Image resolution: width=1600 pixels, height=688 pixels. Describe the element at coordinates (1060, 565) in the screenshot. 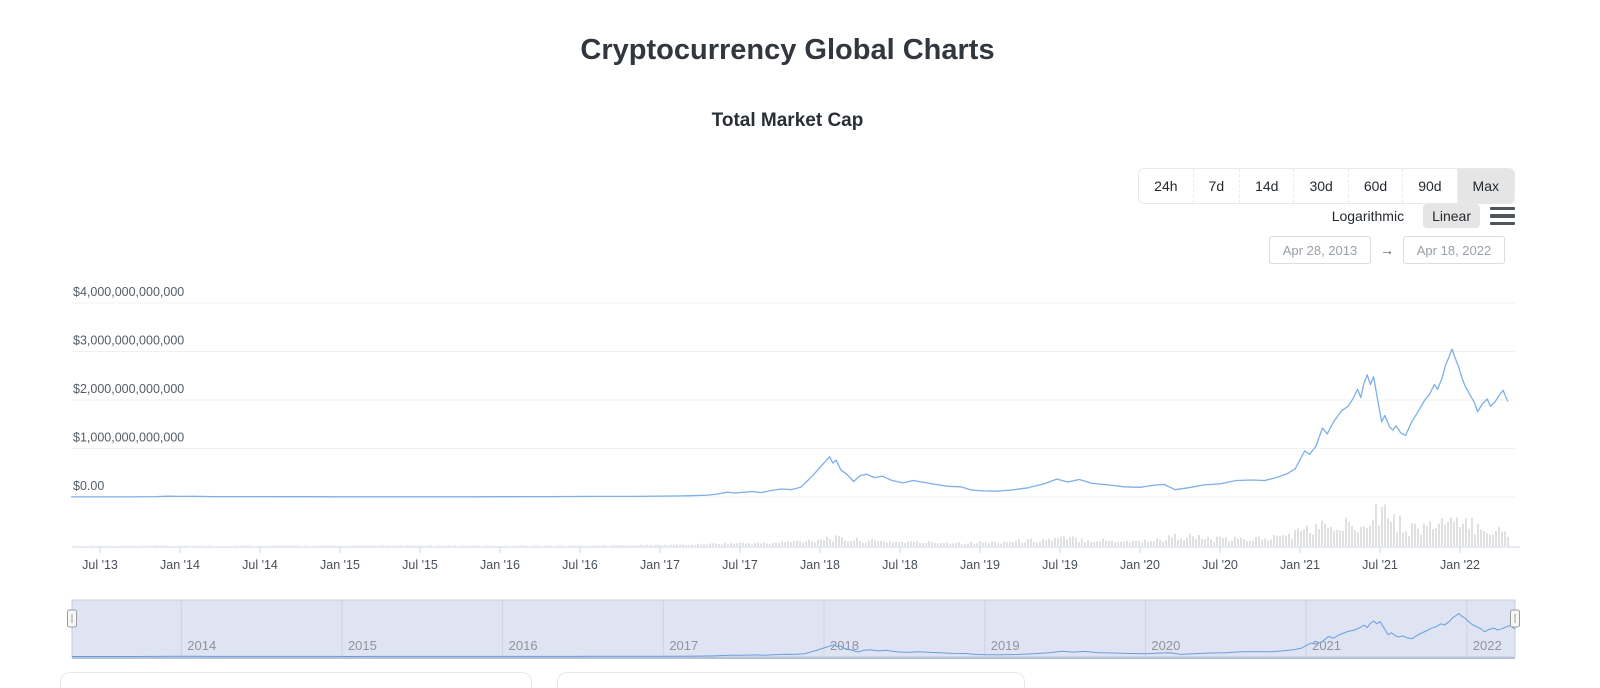

I see `x-axis-label: Jul '19` at that location.